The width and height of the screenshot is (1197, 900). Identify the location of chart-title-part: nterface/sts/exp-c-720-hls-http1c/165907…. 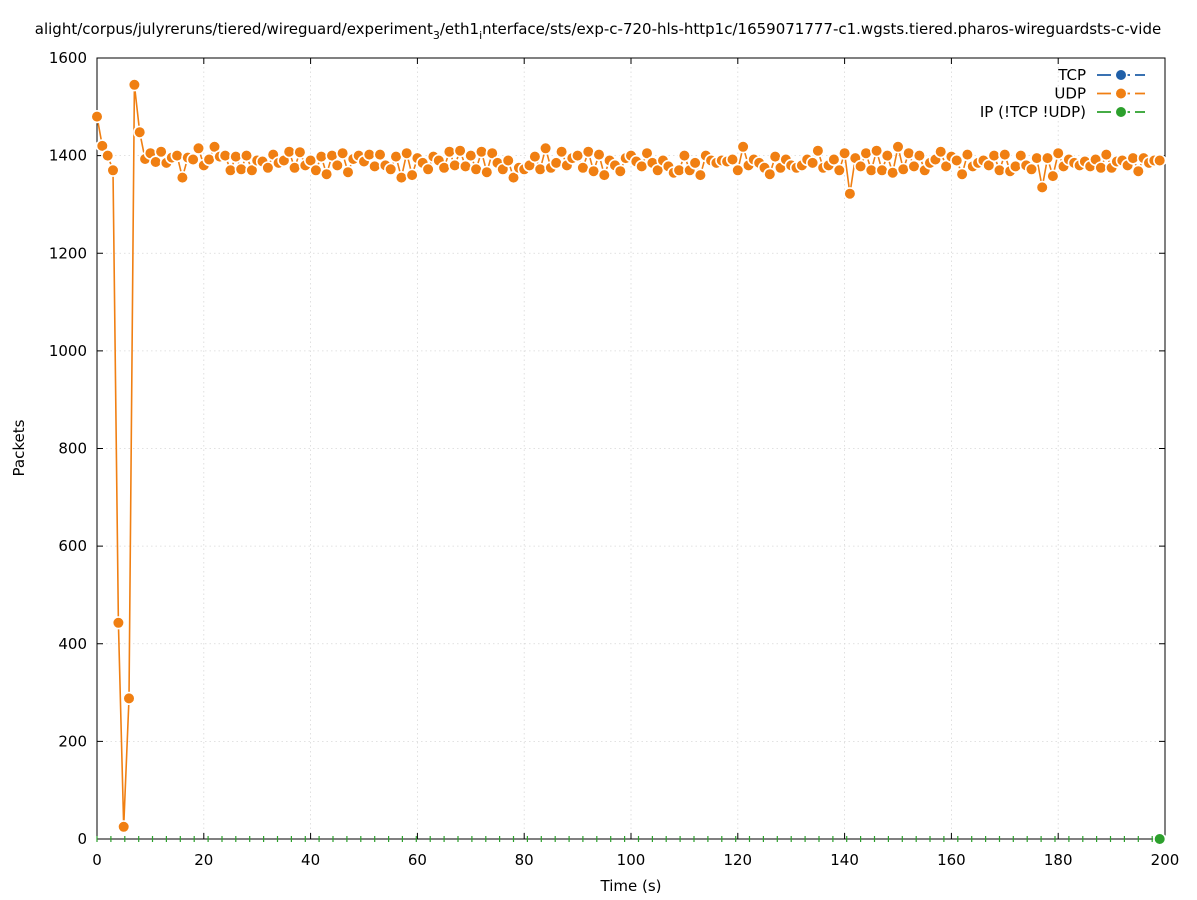
(821, 29).